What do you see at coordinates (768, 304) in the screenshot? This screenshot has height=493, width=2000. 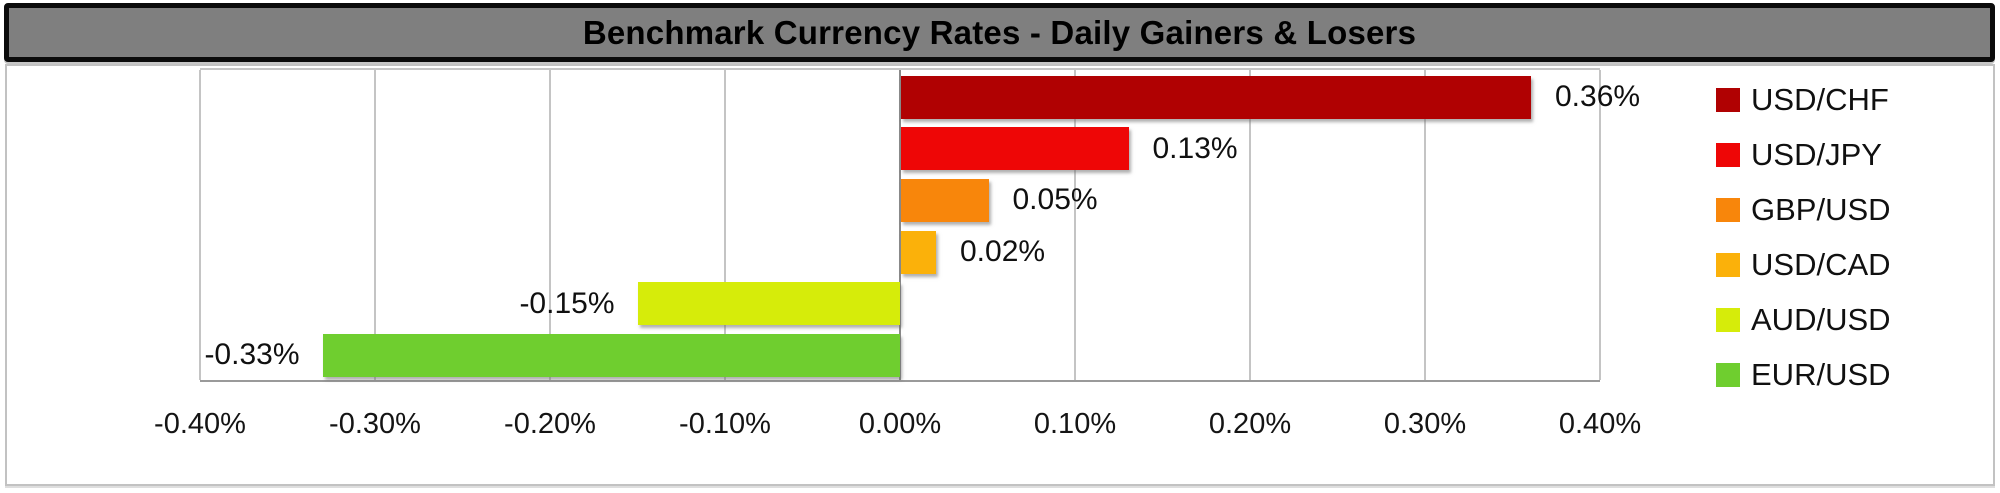 I see `bar-aud-usd` at bounding box center [768, 304].